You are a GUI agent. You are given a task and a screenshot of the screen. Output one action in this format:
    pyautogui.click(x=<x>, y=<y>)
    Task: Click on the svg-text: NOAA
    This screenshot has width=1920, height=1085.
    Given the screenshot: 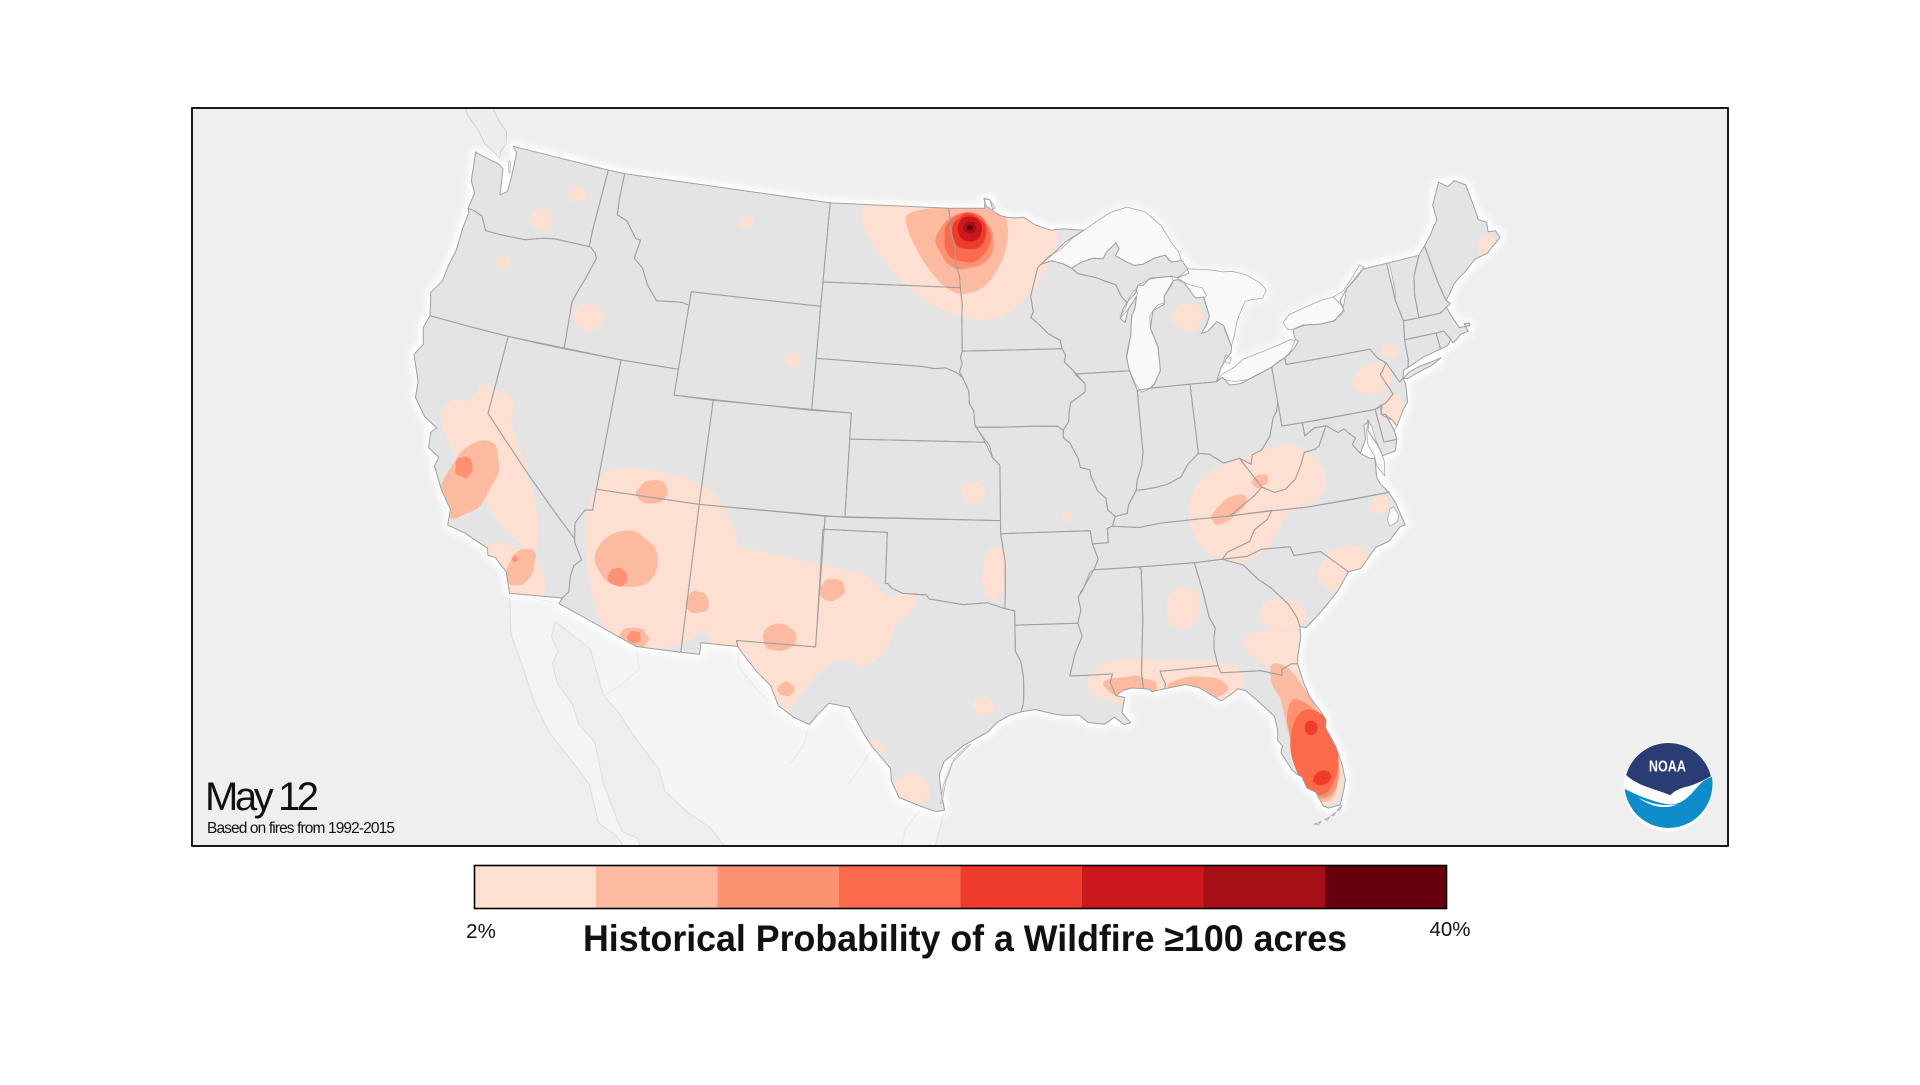 What is the action you would take?
    pyautogui.click(x=1667, y=767)
    